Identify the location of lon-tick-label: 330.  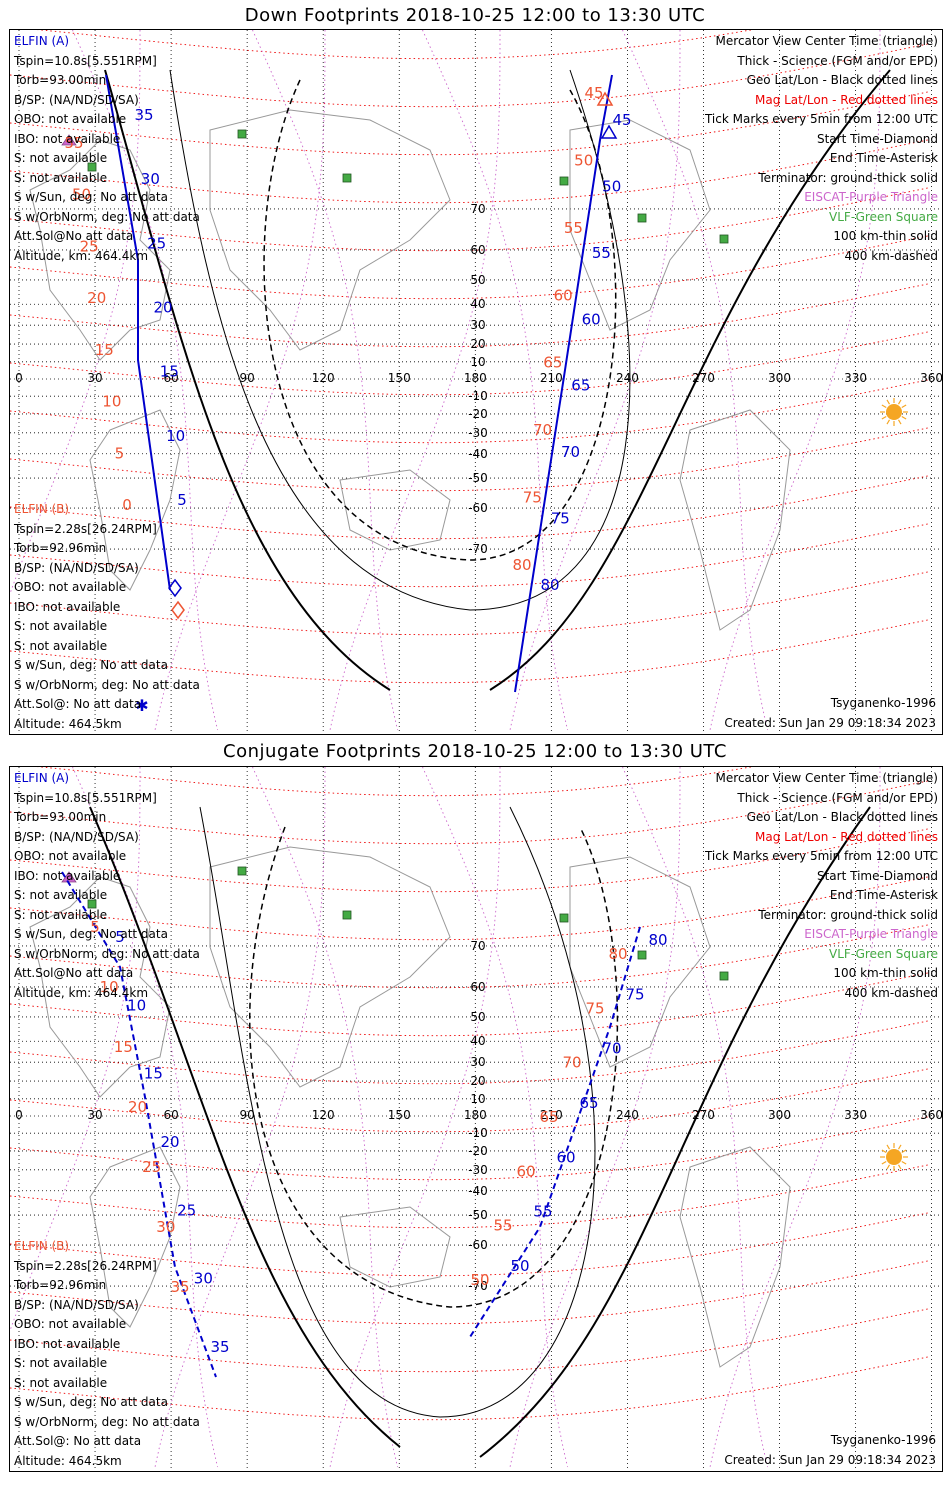
(855, 1115).